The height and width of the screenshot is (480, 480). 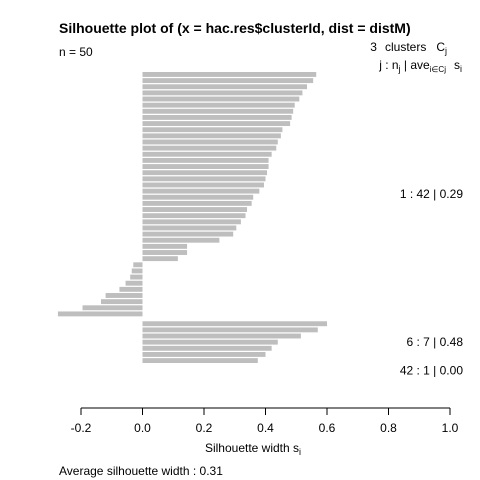 What do you see at coordinates (373, 47) in the screenshot?
I see `clusters-count: 3` at bounding box center [373, 47].